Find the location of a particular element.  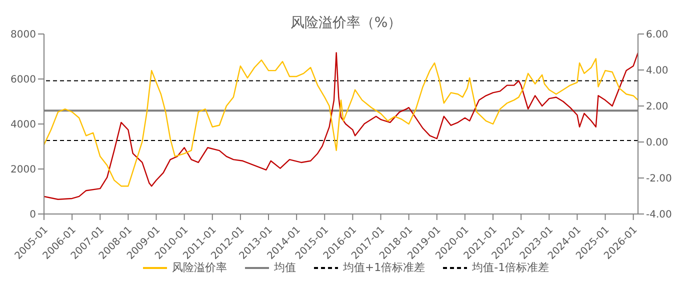

y-tick-label: 6000 is located at coordinates (23, 80).